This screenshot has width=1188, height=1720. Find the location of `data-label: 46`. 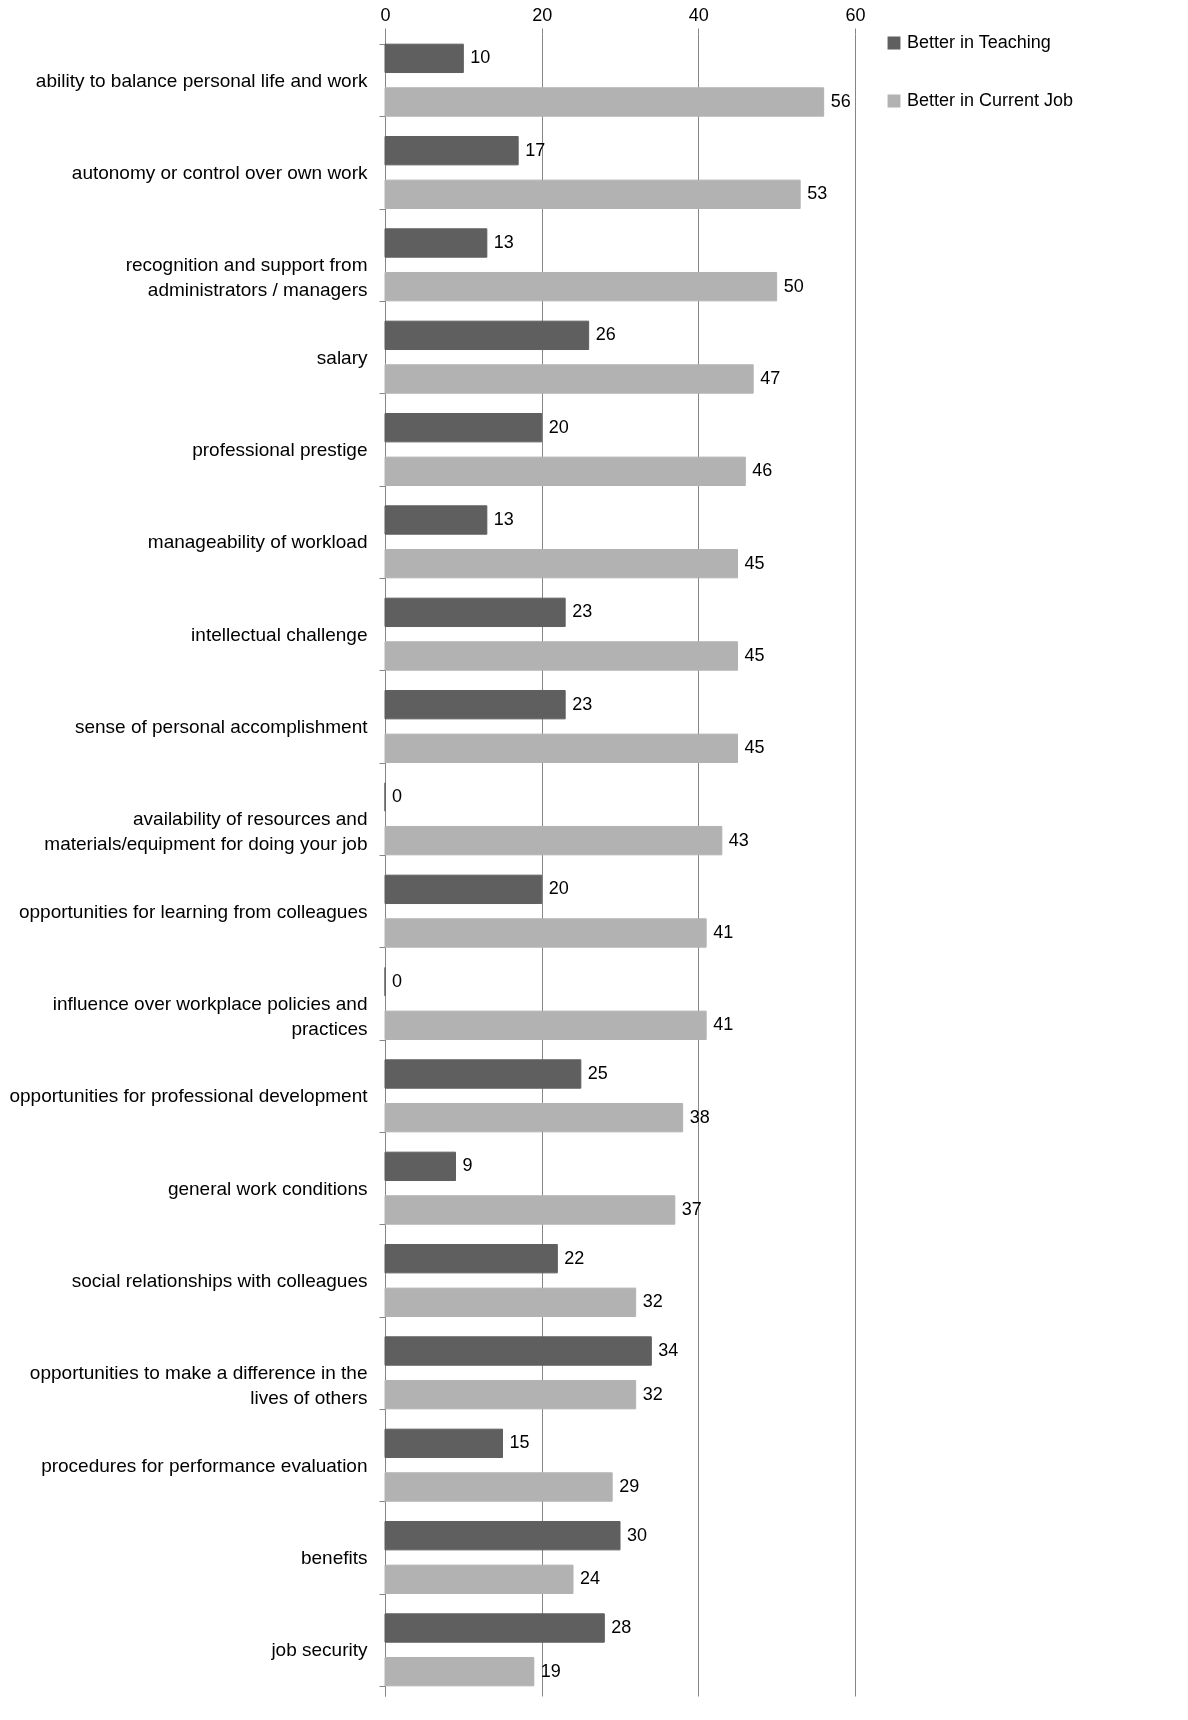

data-label: 46 is located at coordinates (762, 470).